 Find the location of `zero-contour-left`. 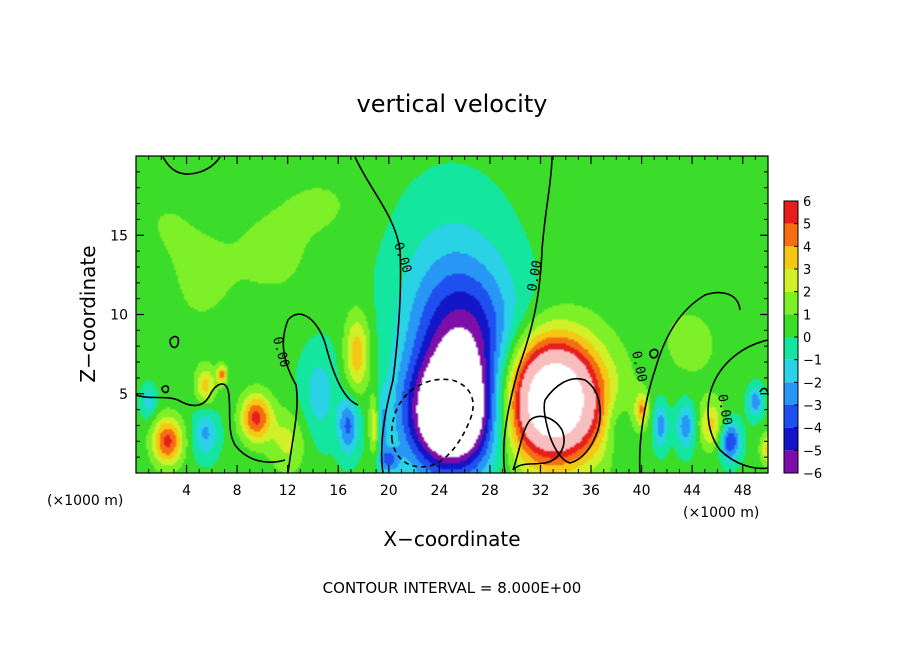

zero-contour-left is located at coordinates (378, 315).